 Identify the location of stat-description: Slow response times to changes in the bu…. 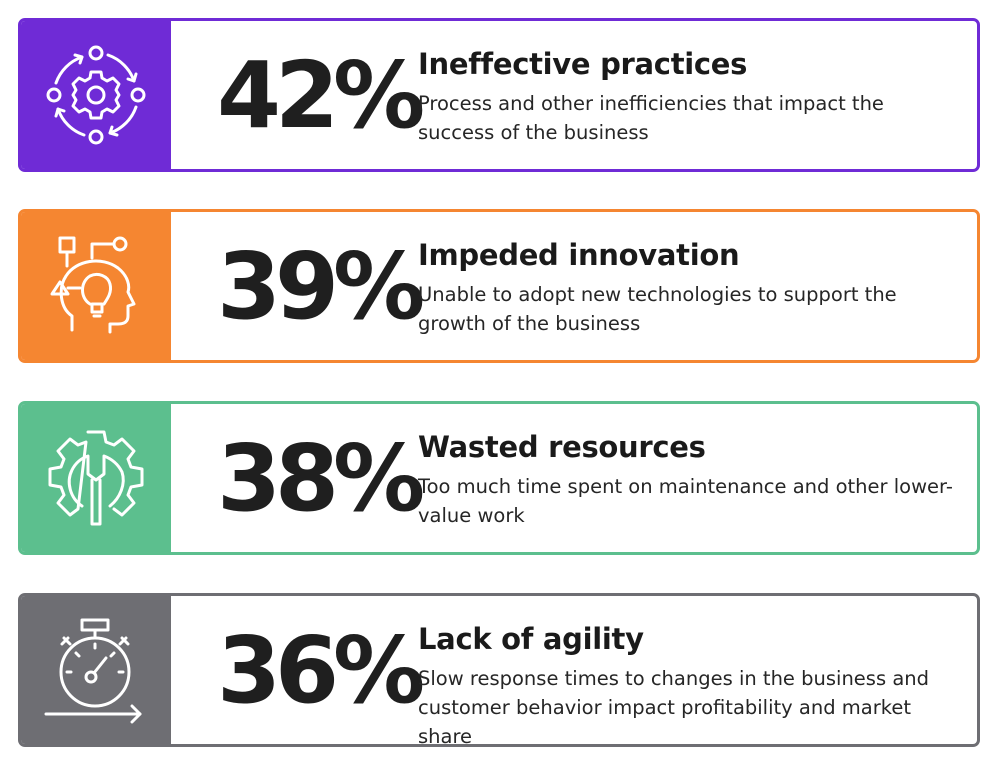
(673, 707).